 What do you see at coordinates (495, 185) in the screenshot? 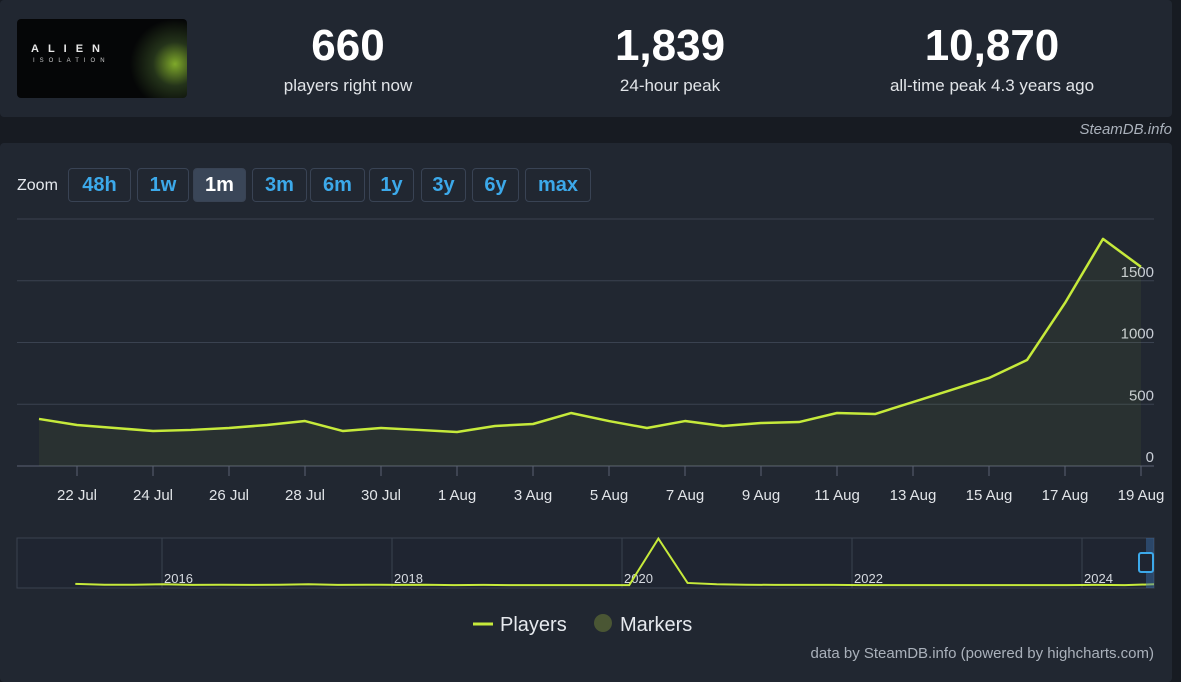
I see `zoom-button: 6y` at bounding box center [495, 185].